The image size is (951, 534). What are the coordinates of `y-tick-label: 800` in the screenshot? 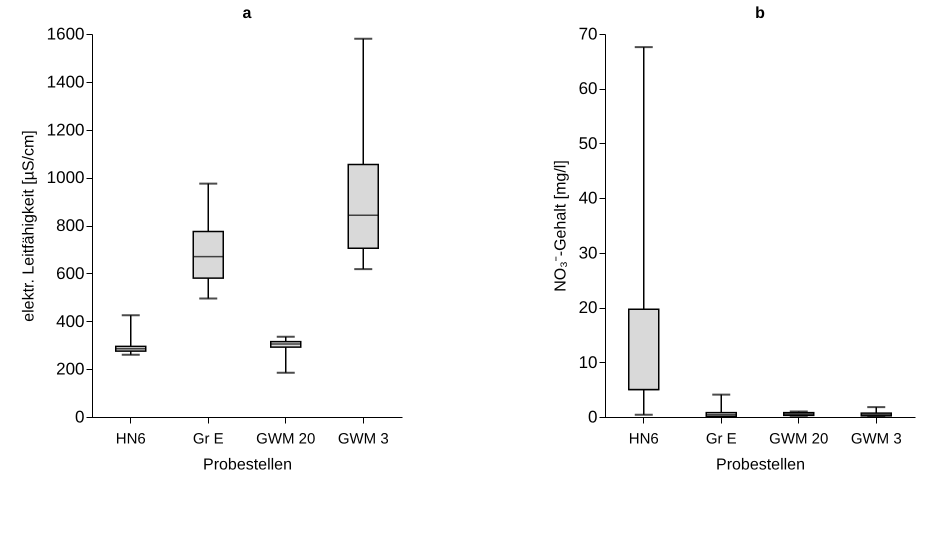 It's located at (70, 225).